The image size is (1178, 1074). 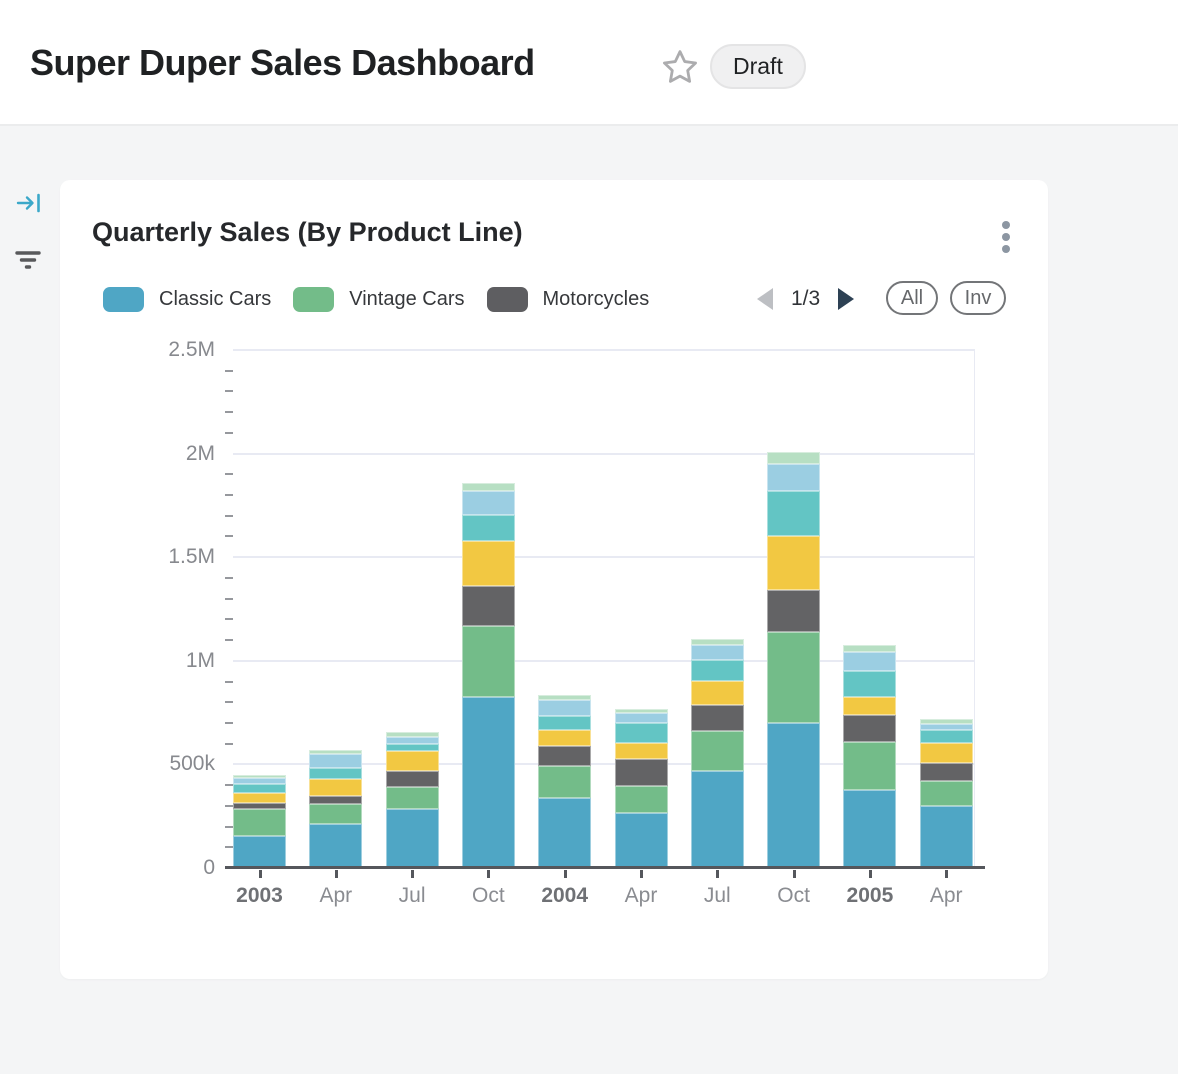 What do you see at coordinates (567, 299) in the screenshot?
I see `legend-item-motorcycles: Motorcycles` at bounding box center [567, 299].